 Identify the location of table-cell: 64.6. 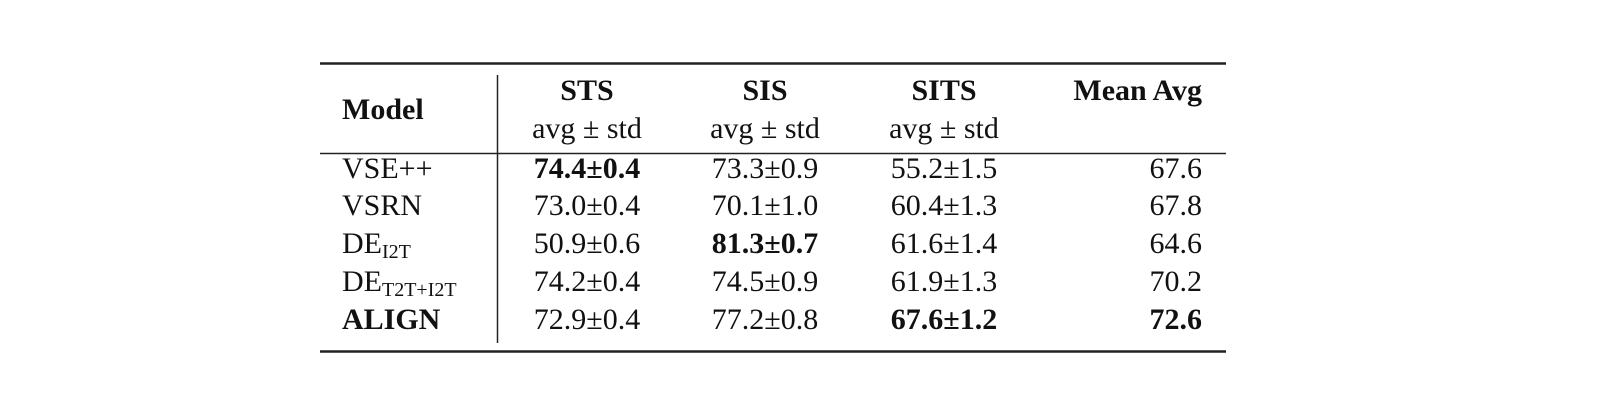
(1176, 243).